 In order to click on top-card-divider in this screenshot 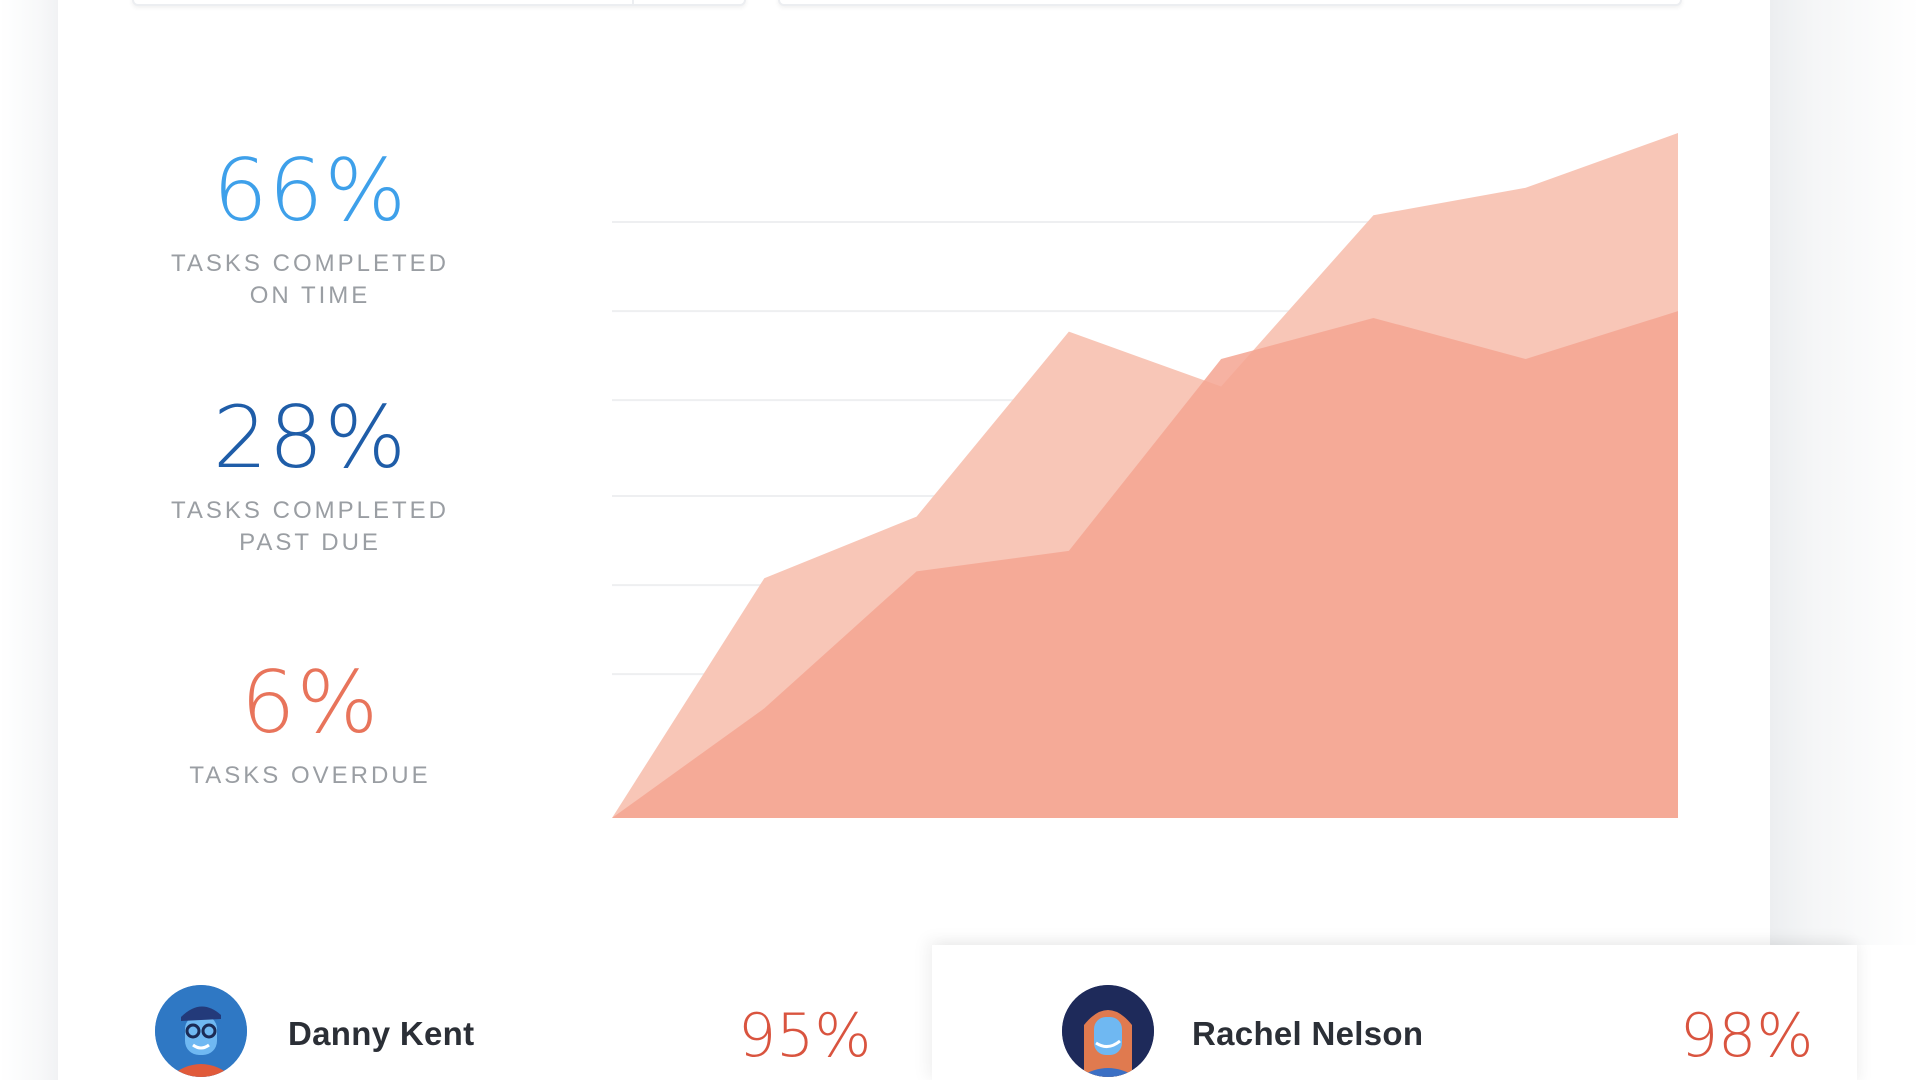, I will do `click(633, 2)`.